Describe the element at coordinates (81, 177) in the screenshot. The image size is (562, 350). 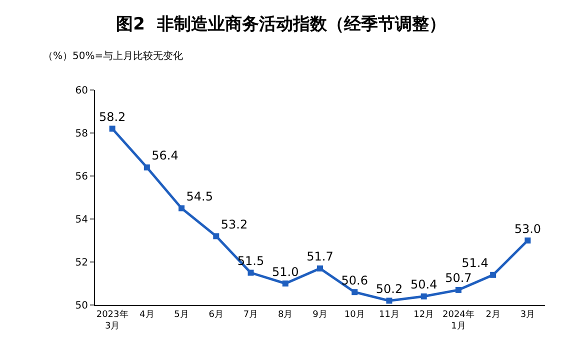
I see `y-tick-label: 56` at that location.